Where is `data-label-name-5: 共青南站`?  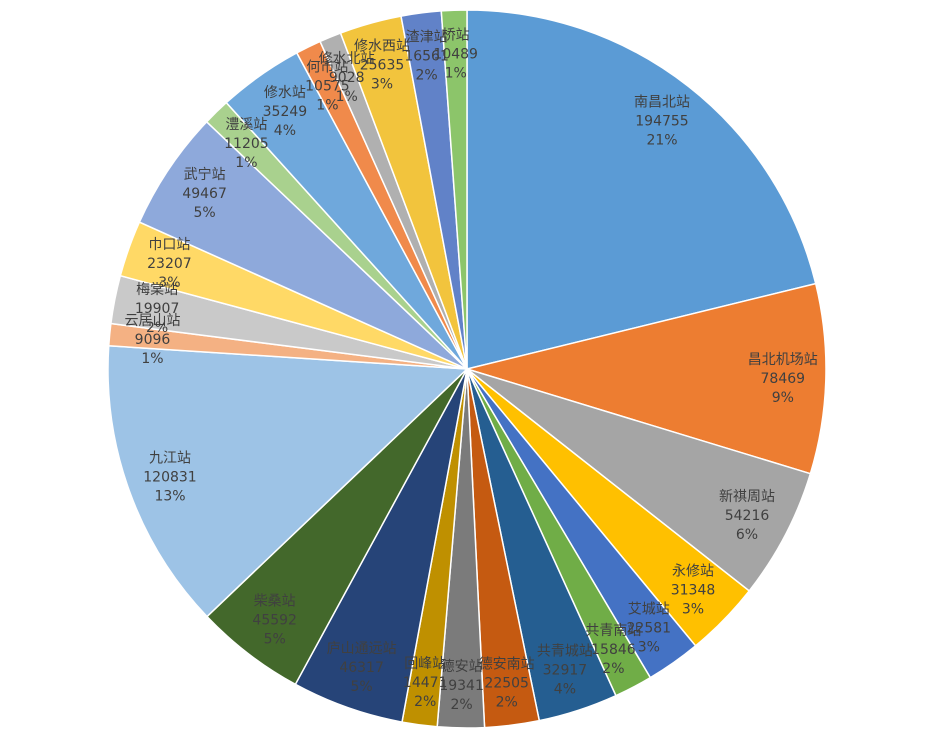
data-label-name-5: 共青南站 is located at coordinates (613, 631).